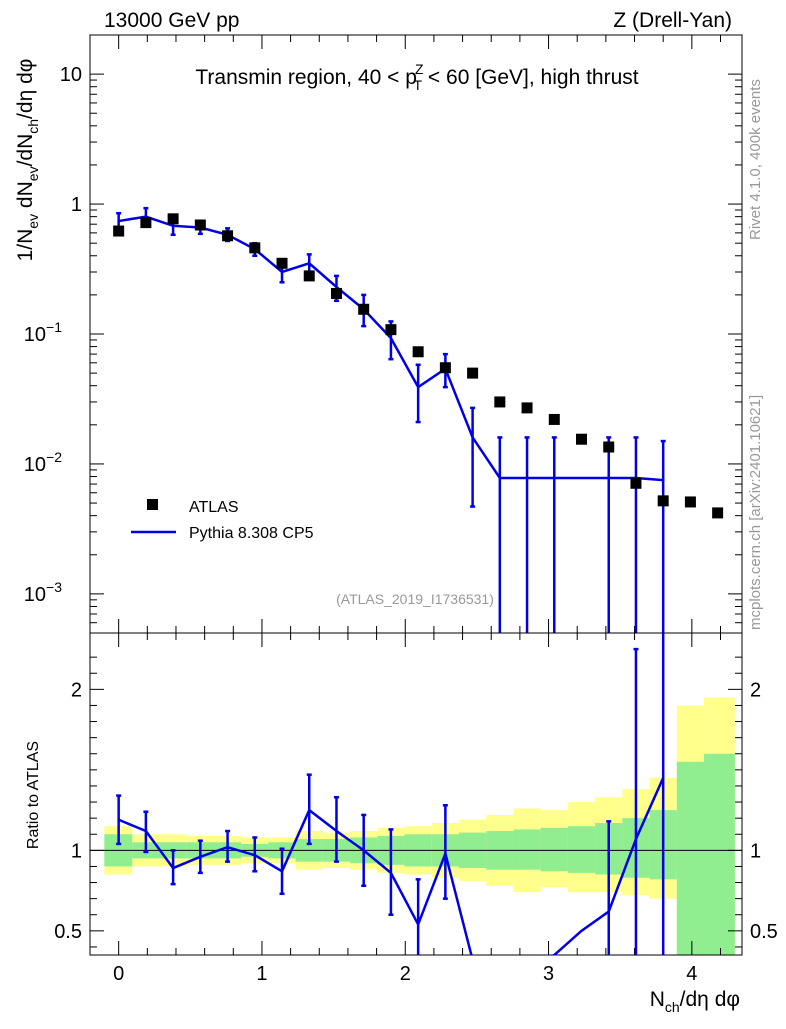  Describe the element at coordinates (418, 85) in the screenshot. I see `title-sub-t: T` at that location.